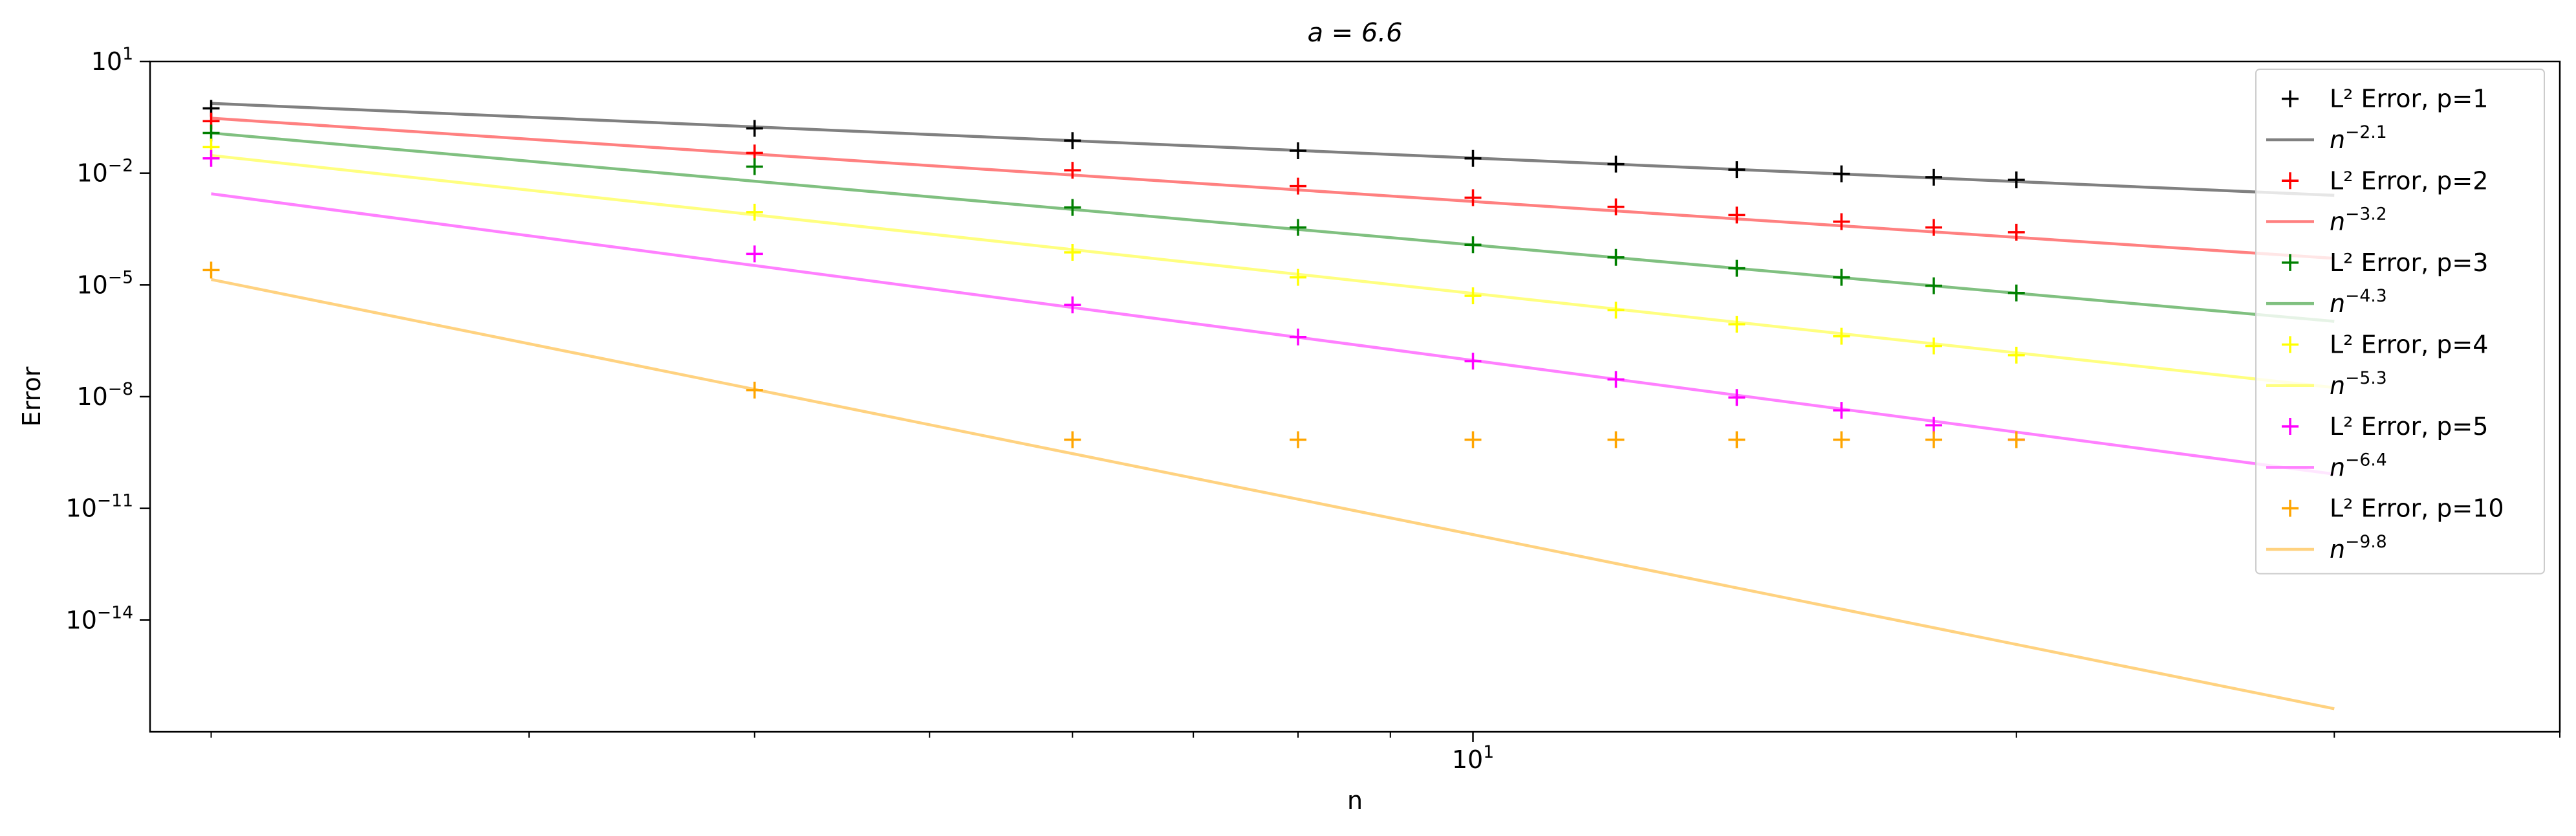  What do you see at coordinates (2358, 465) in the screenshot?
I see `legend-label: n−6.4` at bounding box center [2358, 465].